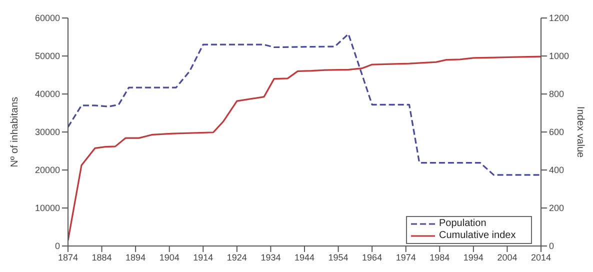 Image resolution: width=593 pixels, height=272 pixels. I want to click on x-tick-label: 1984, so click(440, 257).